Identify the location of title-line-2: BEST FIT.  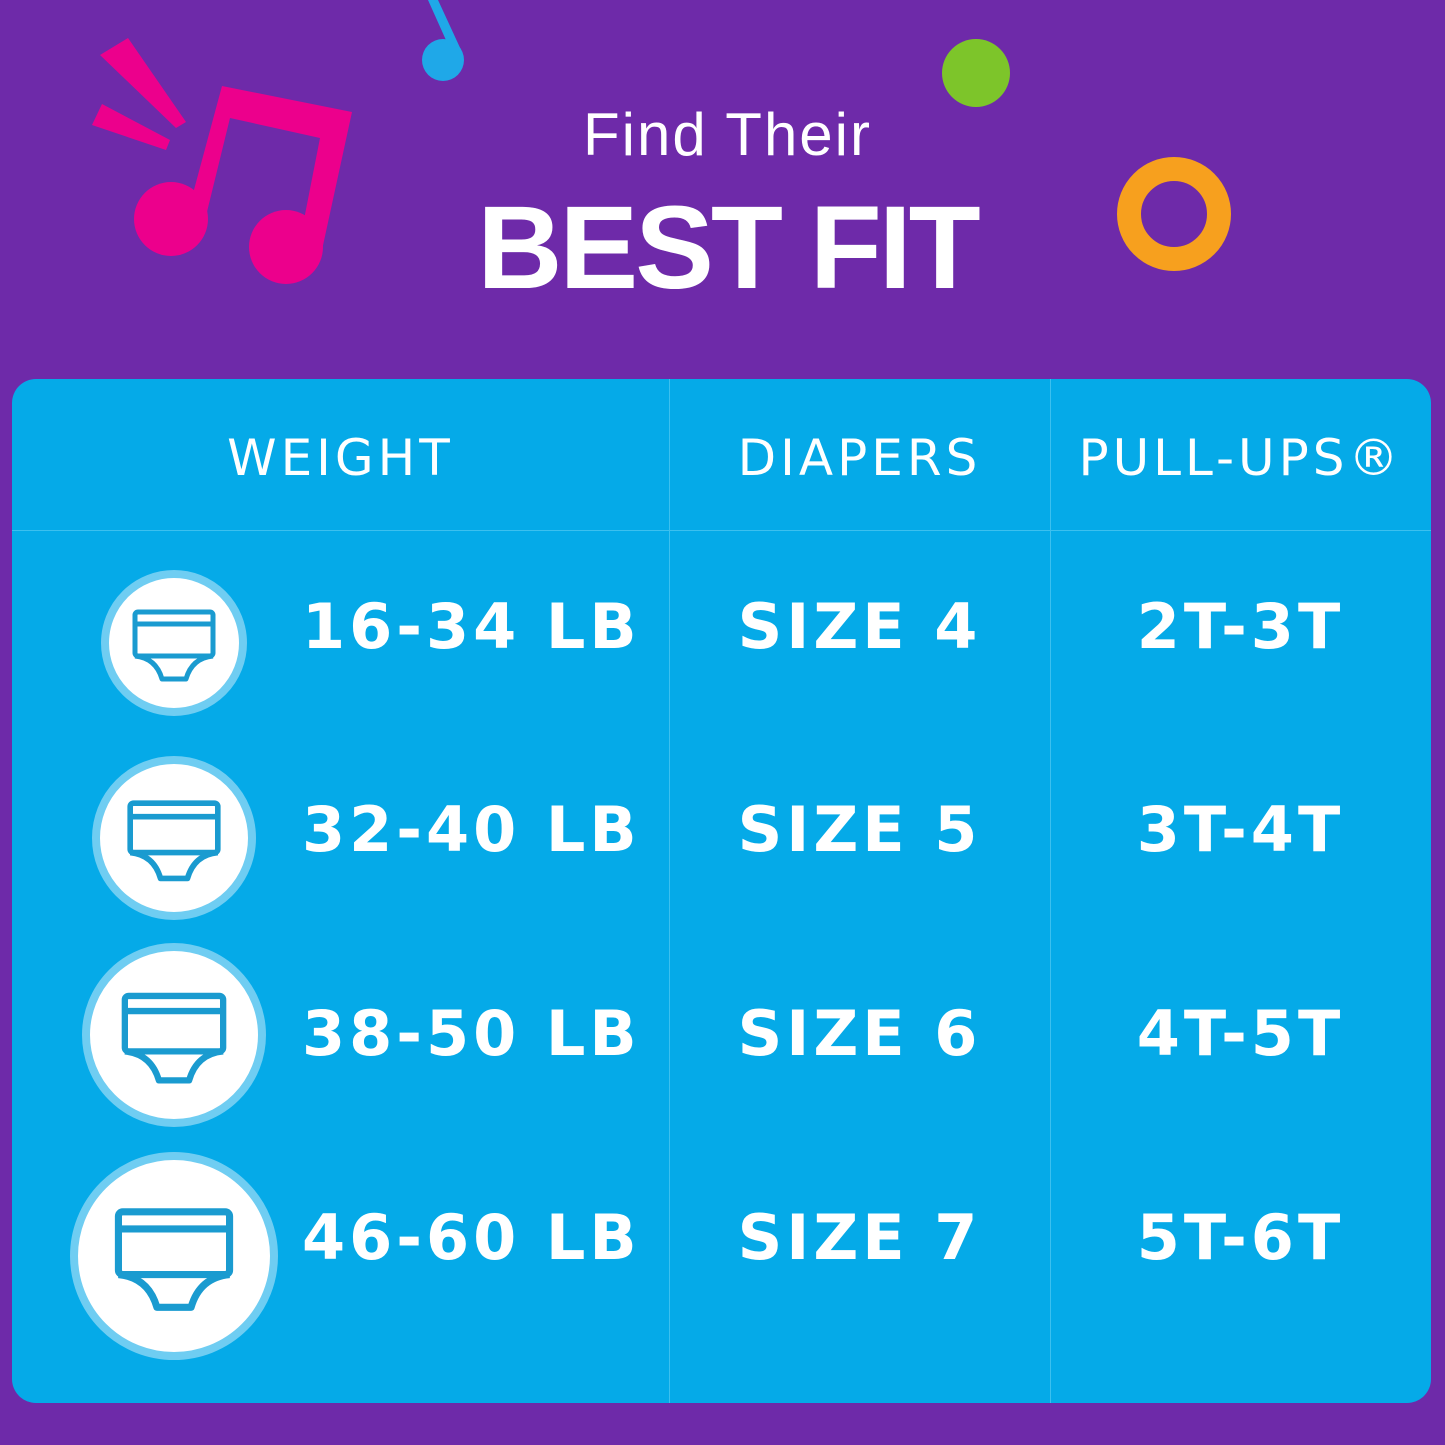
(728, 248).